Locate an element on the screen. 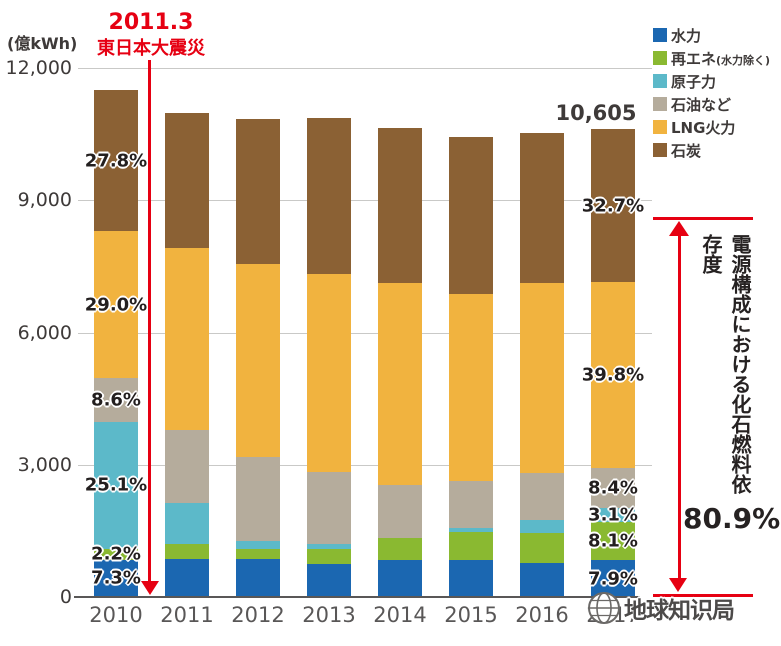 This screenshot has height=646, width=781. fossil-dependence-label: 電源構成における化石燃料依存度 is located at coordinates (725, 364).